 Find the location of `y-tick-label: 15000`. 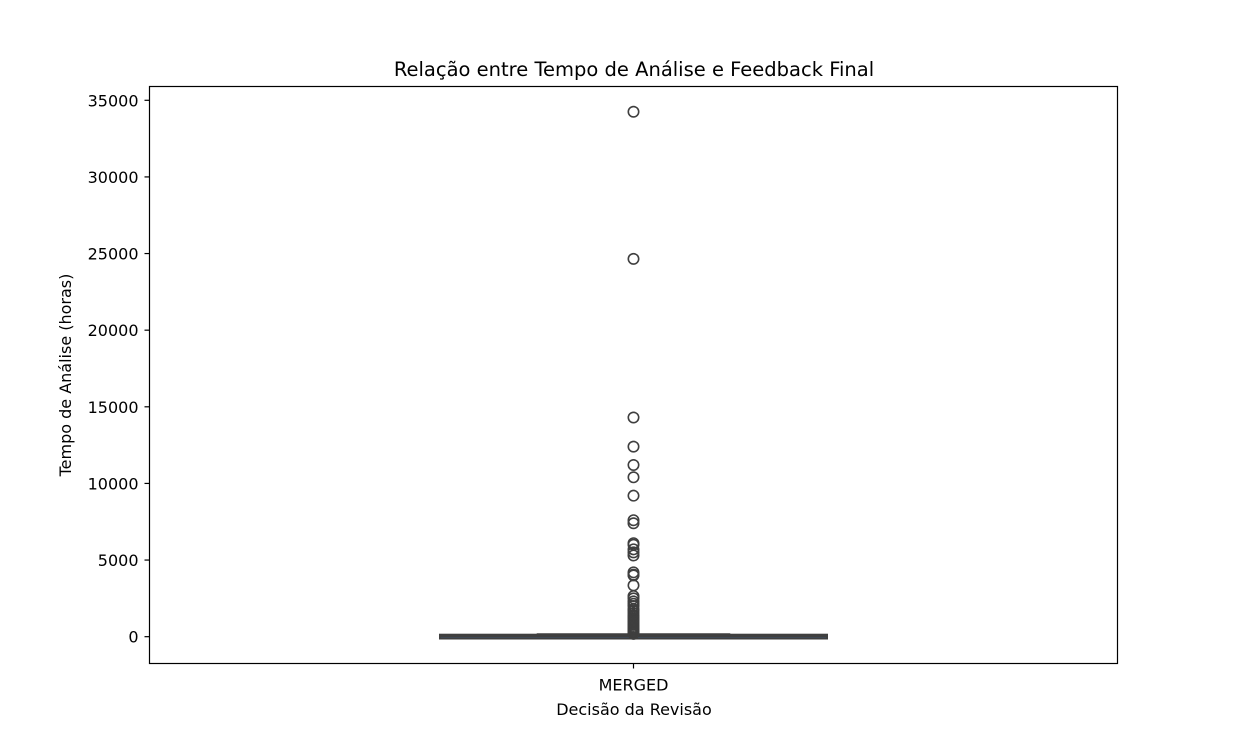

y-tick-label: 15000 is located at coordinates (113, 407).